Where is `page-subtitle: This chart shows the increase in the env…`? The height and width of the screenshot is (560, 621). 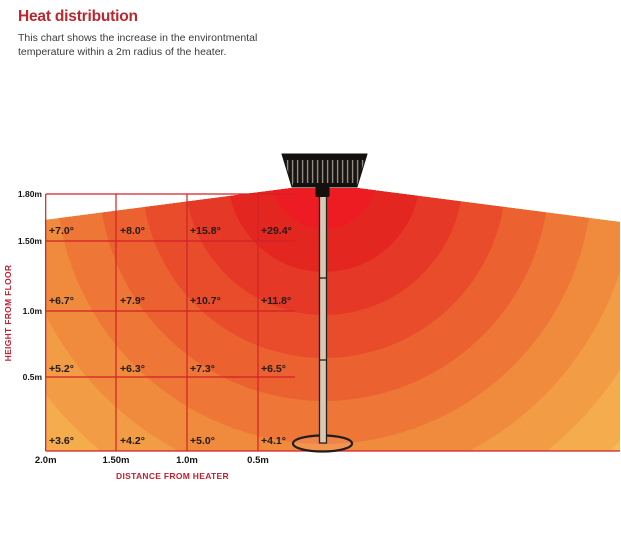
page-subtitle: This chart shows the increase in the env… is located at coordinates (137, 45).